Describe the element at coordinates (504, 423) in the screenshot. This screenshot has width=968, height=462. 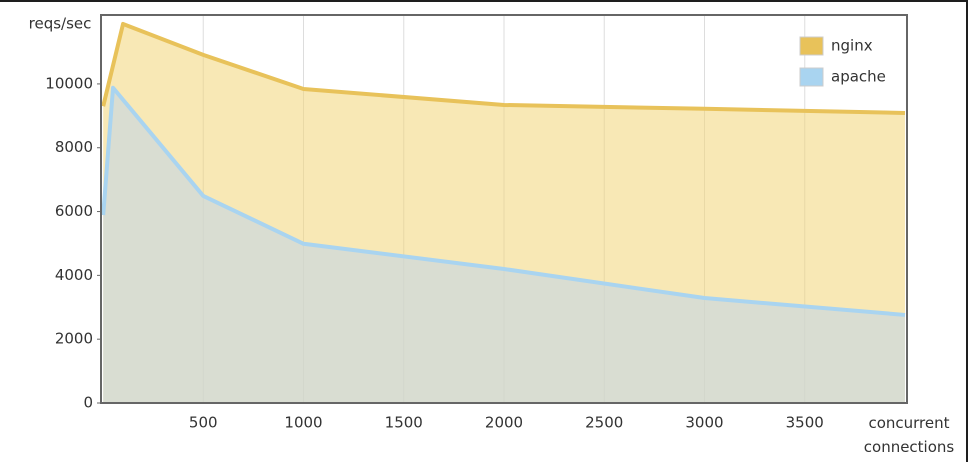
I see `x-tick-label: 2000` at that location.